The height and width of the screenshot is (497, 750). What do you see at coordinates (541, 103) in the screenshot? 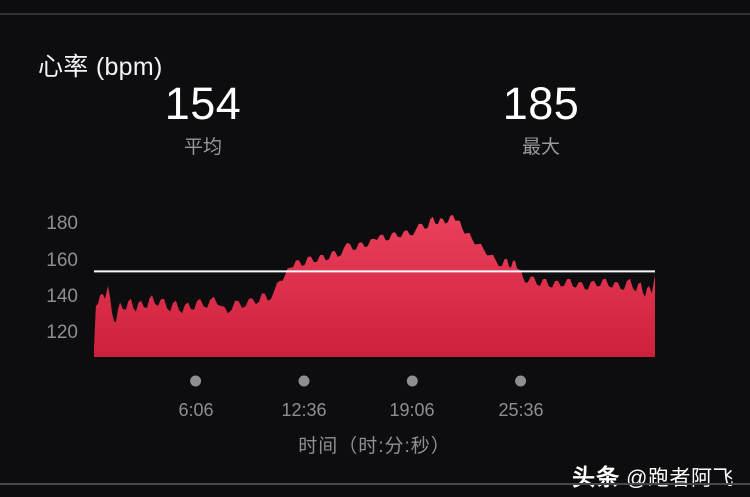
I see `max-heart-rate-value: 185` at bounding box center [541, 103].